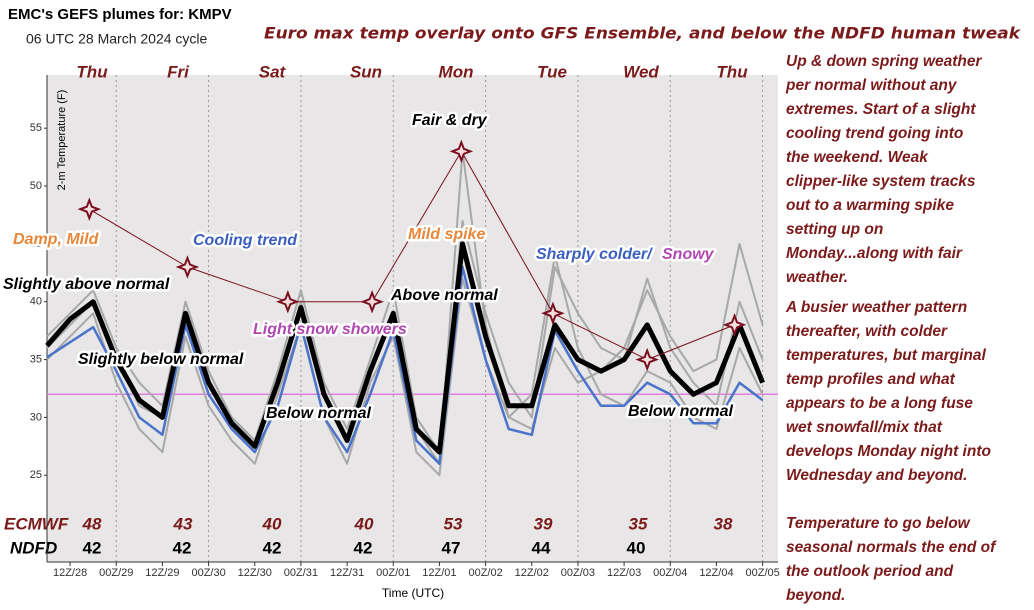  Describe the element at coordinates (881, 181) in the screenshot. I see `note-line: clipper-like system tracks` at that location.